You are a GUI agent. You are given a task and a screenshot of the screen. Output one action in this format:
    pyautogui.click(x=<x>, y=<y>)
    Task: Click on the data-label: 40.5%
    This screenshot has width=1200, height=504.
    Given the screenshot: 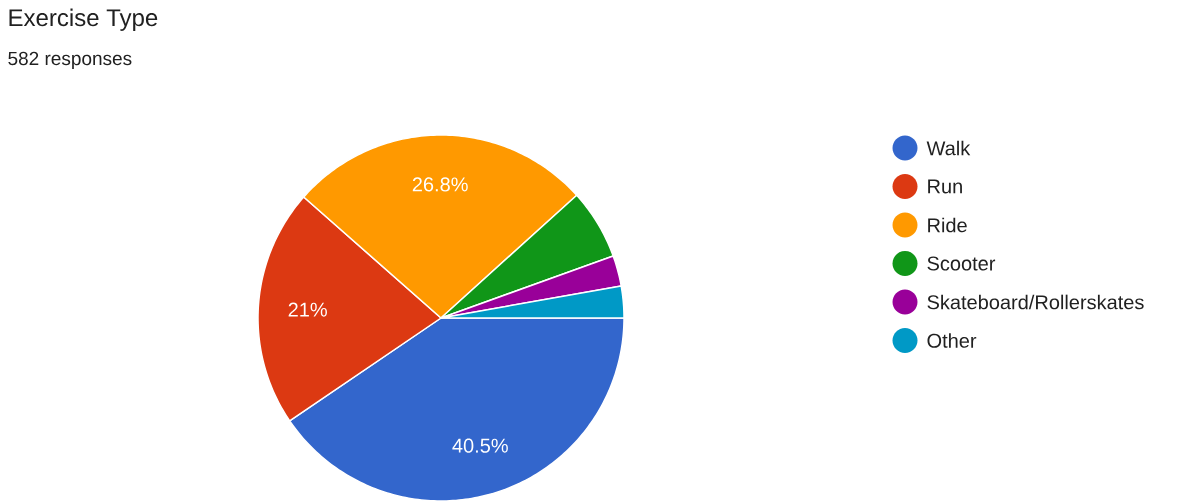 What is the action you would take?
    pyautogui.click(x=480, y=445)
    